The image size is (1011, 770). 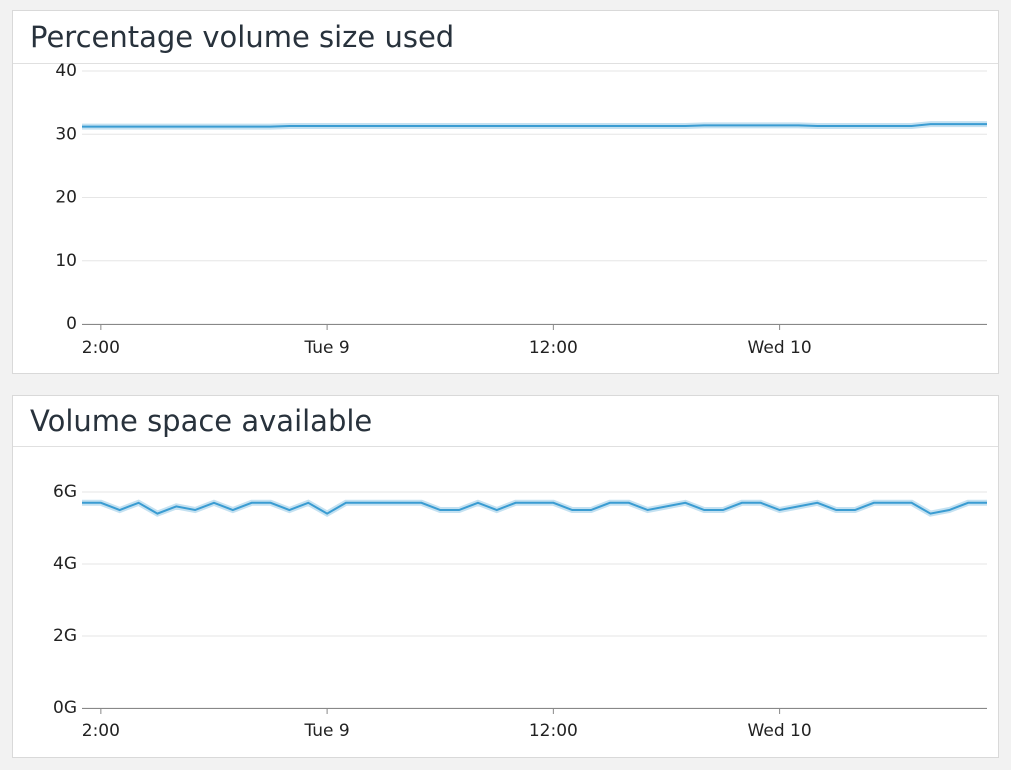 I want to click on y-tick-label: 10, so click(x=66, y=261).